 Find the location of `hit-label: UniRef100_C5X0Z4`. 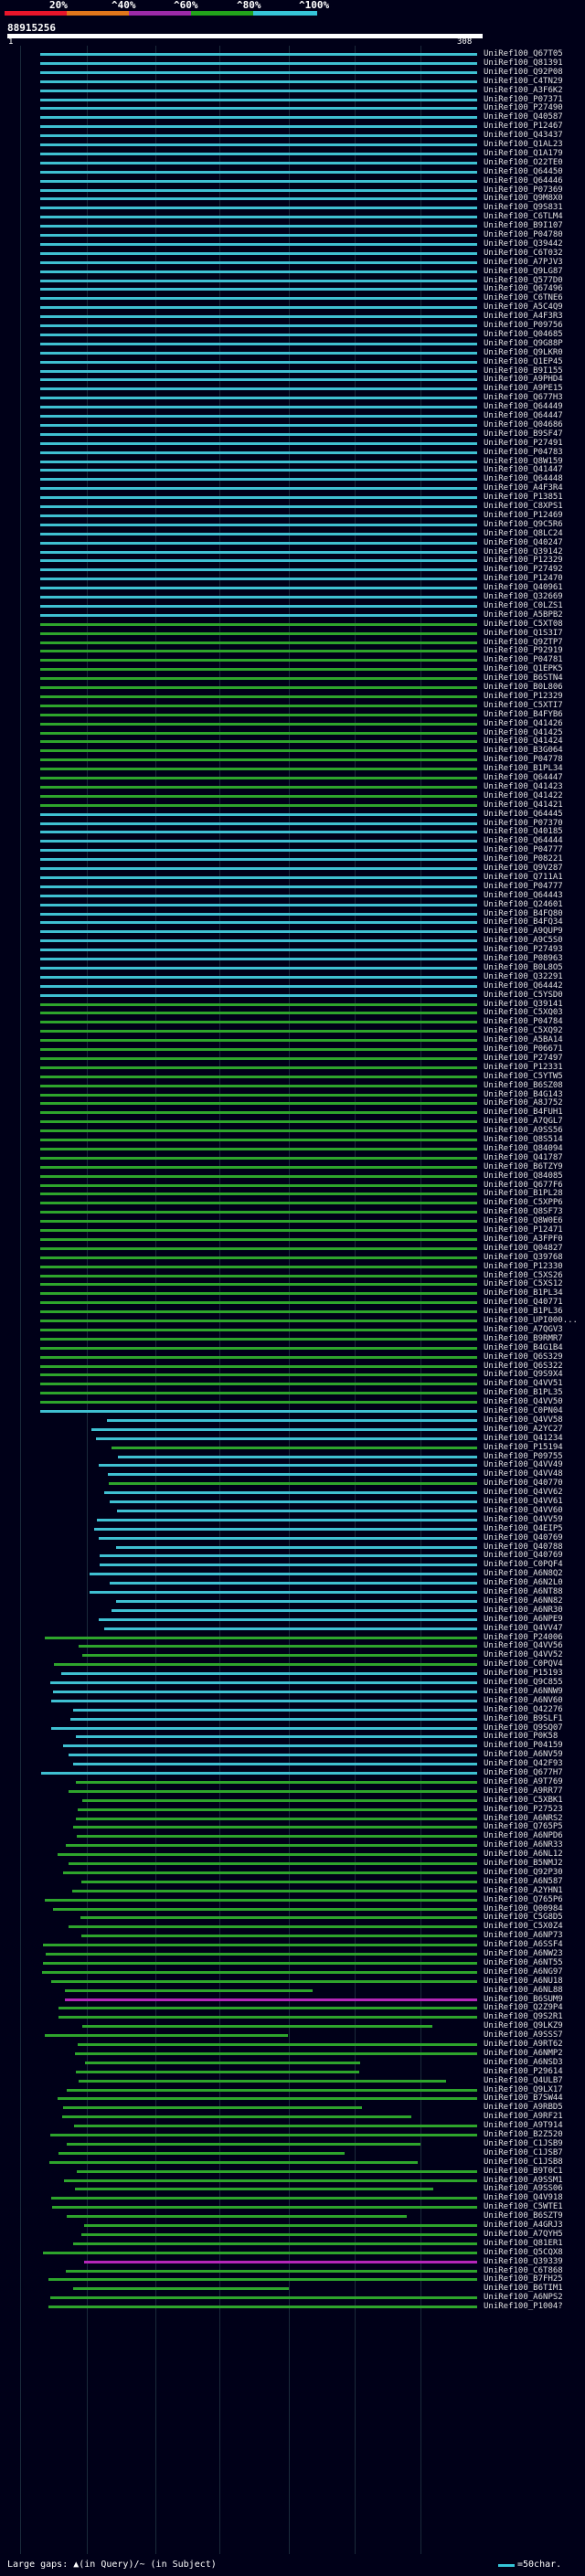

hit-label: UniRef100_C5X0Z4 is located at coordinates (523, 1927).